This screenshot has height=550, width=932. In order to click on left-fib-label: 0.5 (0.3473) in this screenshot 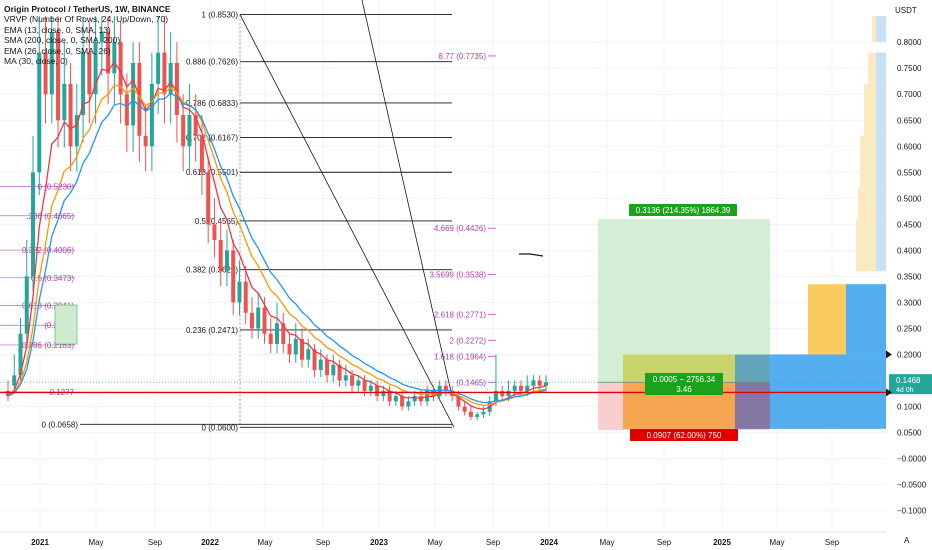, I will do `click(52, 278)`.